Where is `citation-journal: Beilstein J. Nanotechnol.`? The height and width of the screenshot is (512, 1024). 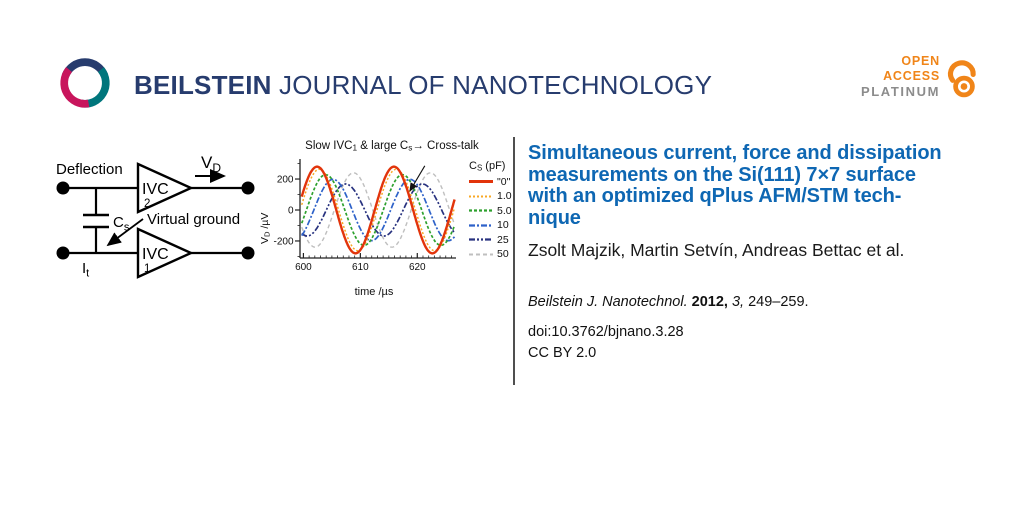
citation-journal: Beilstein J. Nanotechnol. is located at coordinates (608, 302).